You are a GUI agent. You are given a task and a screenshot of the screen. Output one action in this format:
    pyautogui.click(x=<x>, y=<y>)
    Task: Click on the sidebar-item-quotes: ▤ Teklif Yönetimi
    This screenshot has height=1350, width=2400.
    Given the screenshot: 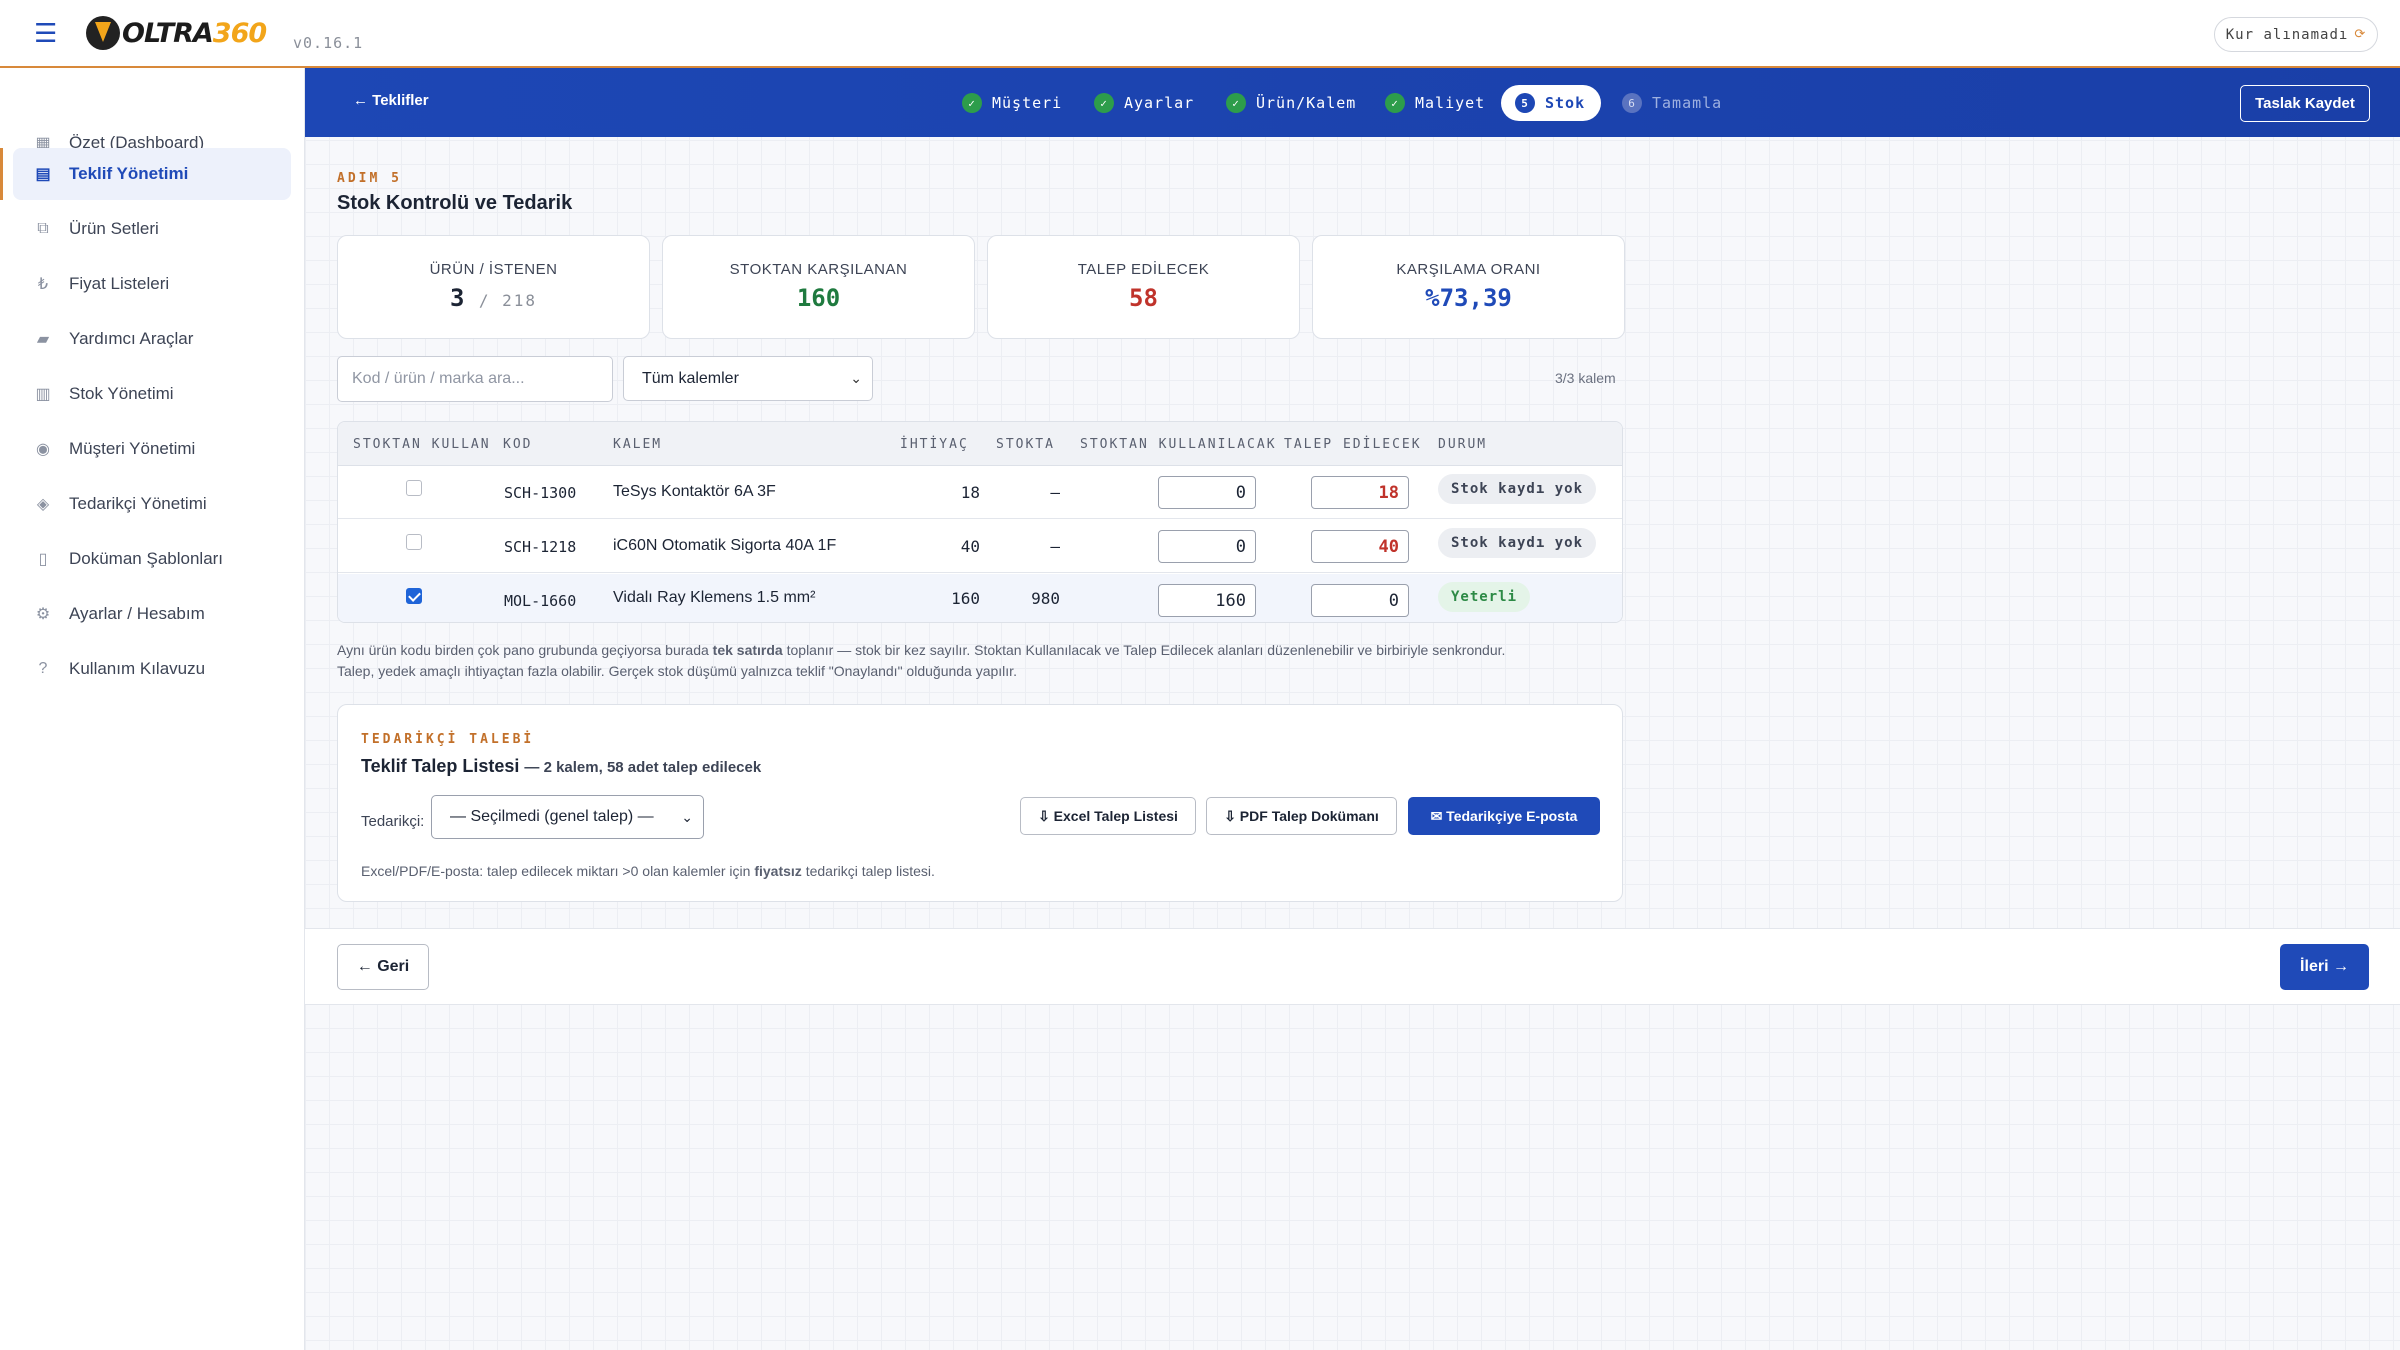 What is the action you would take?
    pyautogui.click(x=145, y=174)
    